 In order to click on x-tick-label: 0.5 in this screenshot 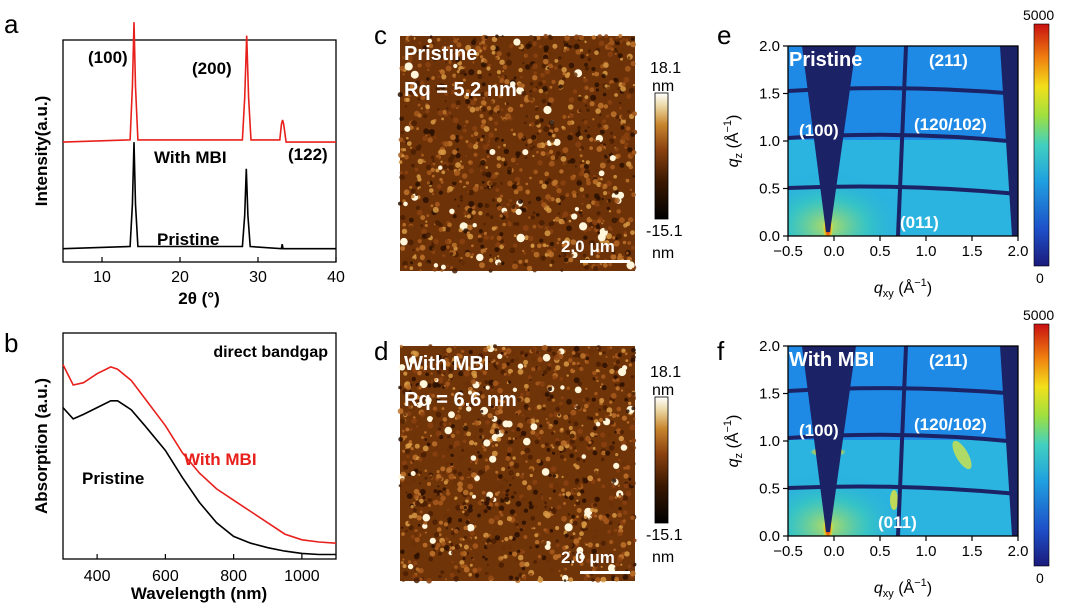, I will do `click(880, 551)`.